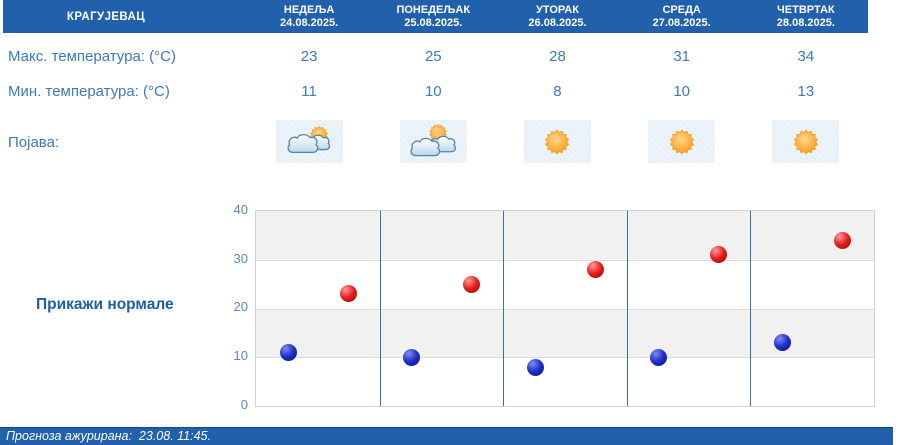 This screenshot has height=445, width=900. What do you see at coordinates (106, 16) in the screenshot?
I see `city-name: КРАГУЈЕВАЦ` at bounding box center [106, 16].